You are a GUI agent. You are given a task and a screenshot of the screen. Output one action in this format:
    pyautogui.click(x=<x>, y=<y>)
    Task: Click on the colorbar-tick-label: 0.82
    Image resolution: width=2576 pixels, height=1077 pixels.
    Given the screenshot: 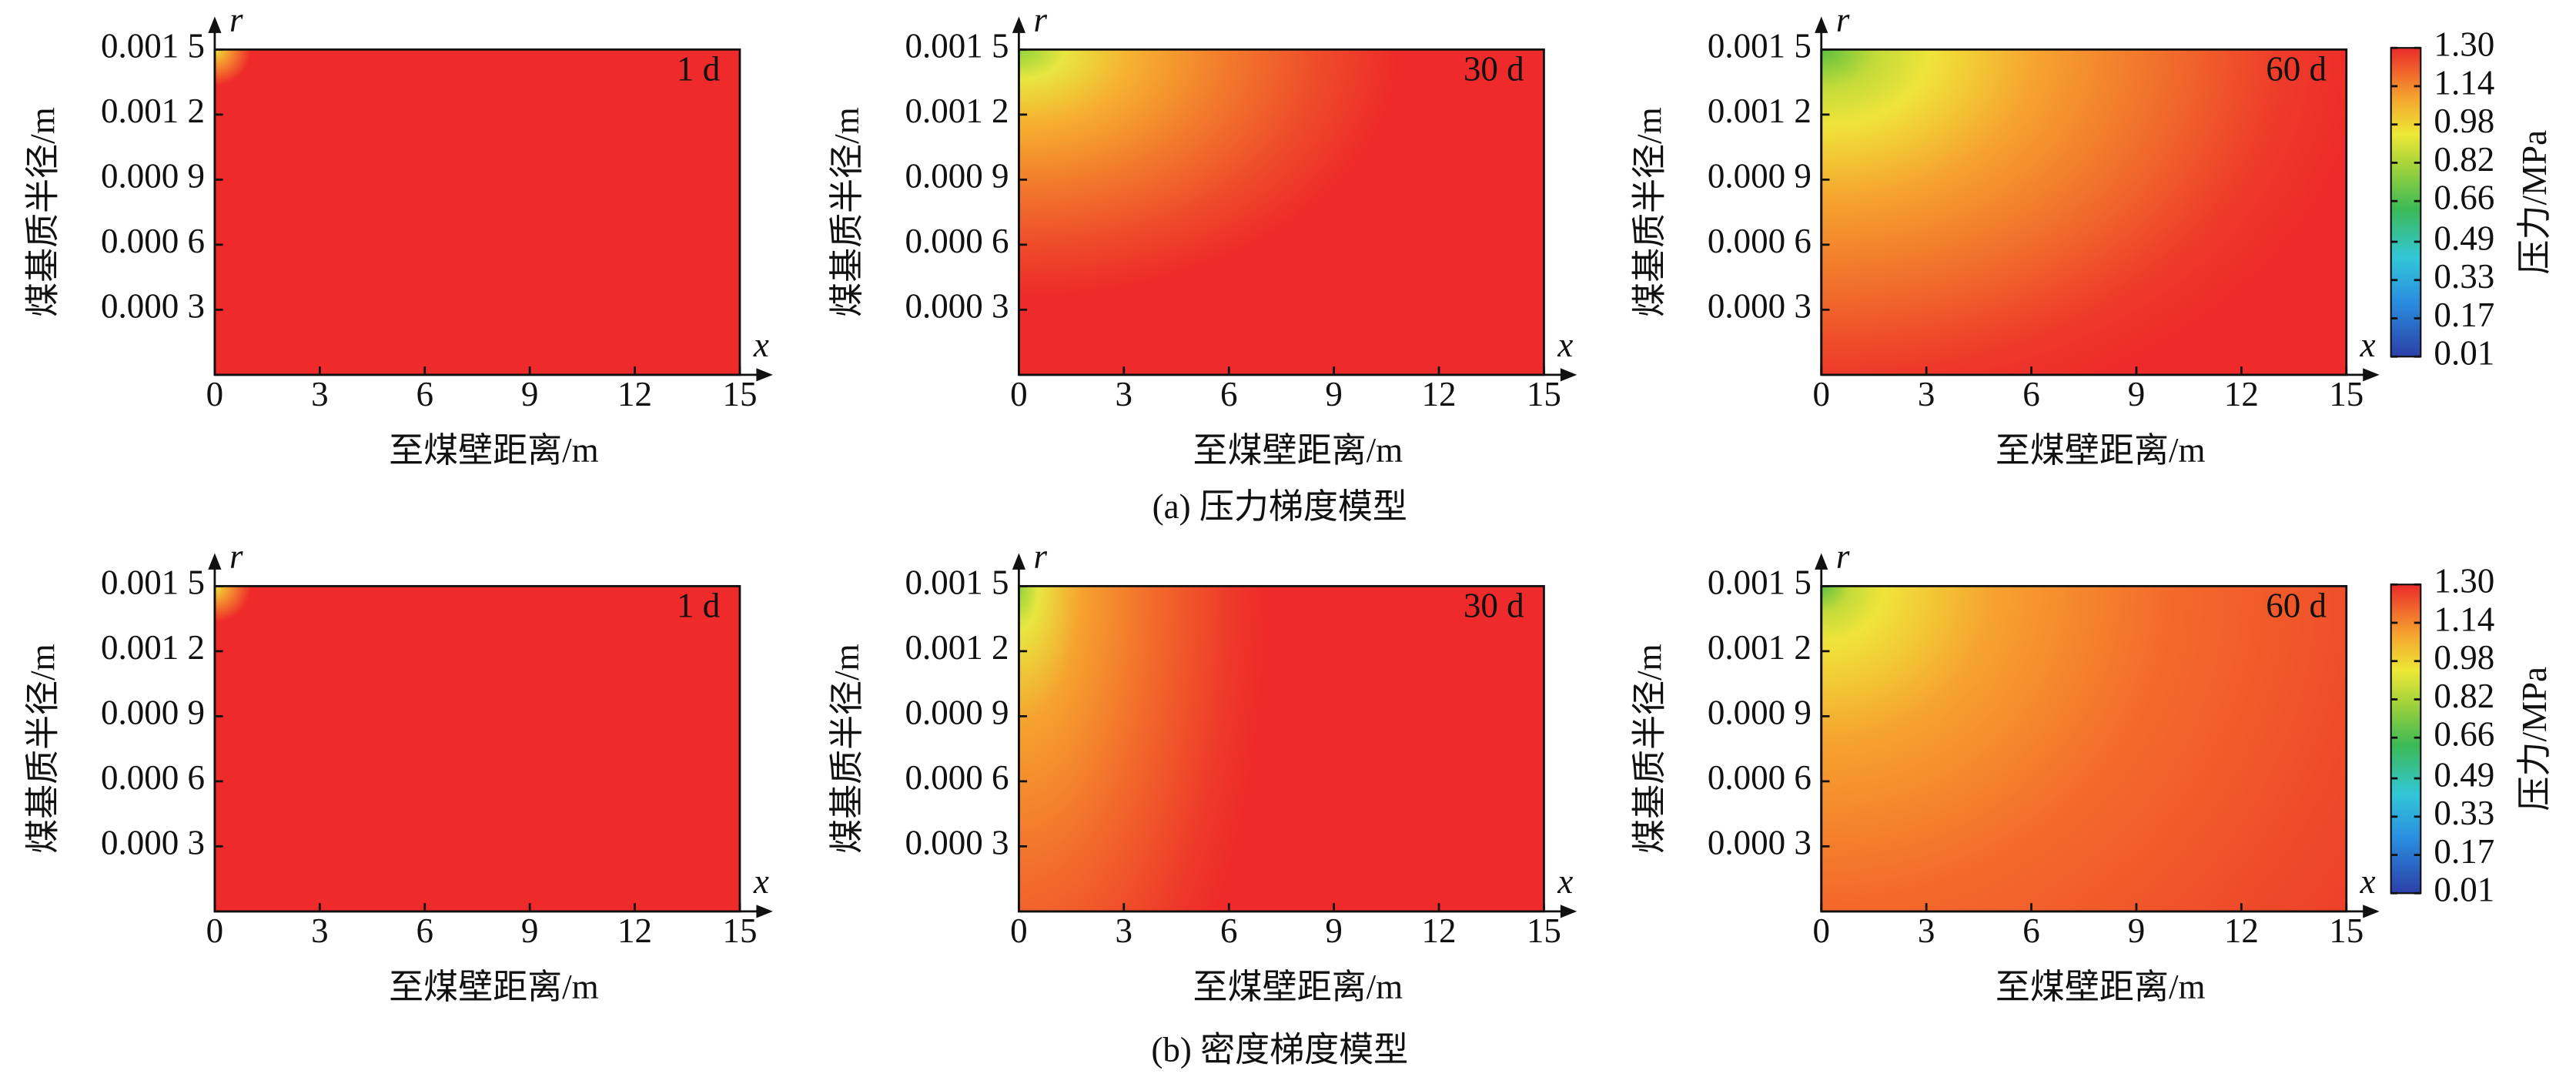 What is the action you would take?
    pyautogui.click(x=2464, y=696)
    